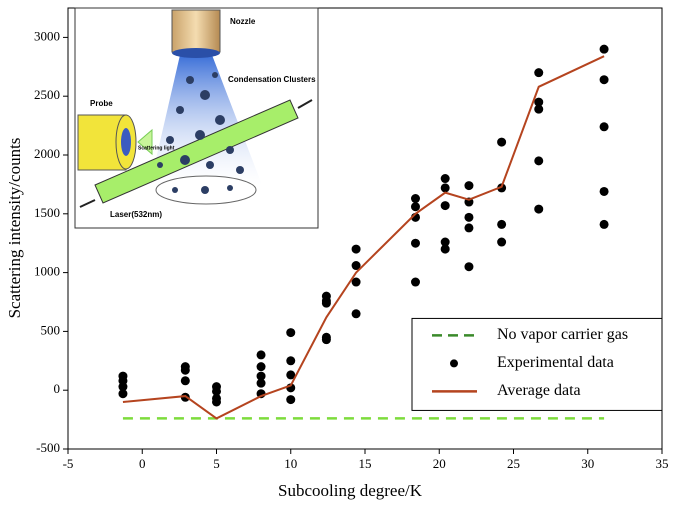 Image resolution: width=675 pixels, height=506 pixels. Describe the element at coordinates (562, 334) in the screenshot. I see `legend-label: No vapor carrier gas` at that location.